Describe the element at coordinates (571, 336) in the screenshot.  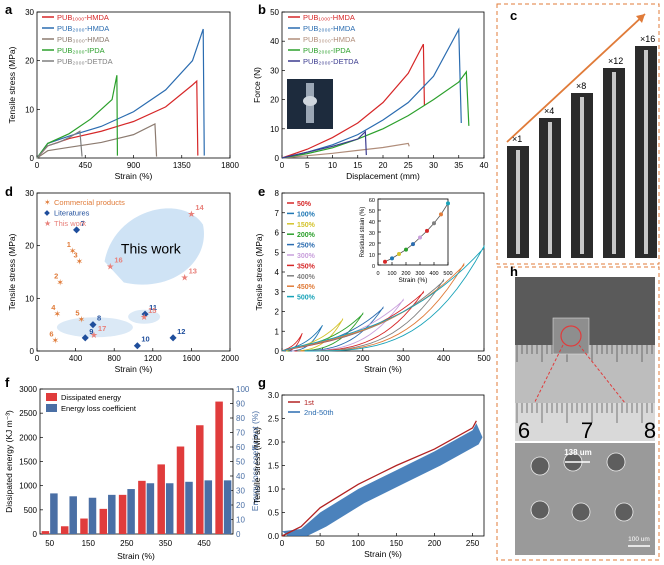
I see `sample-patch` at that location.